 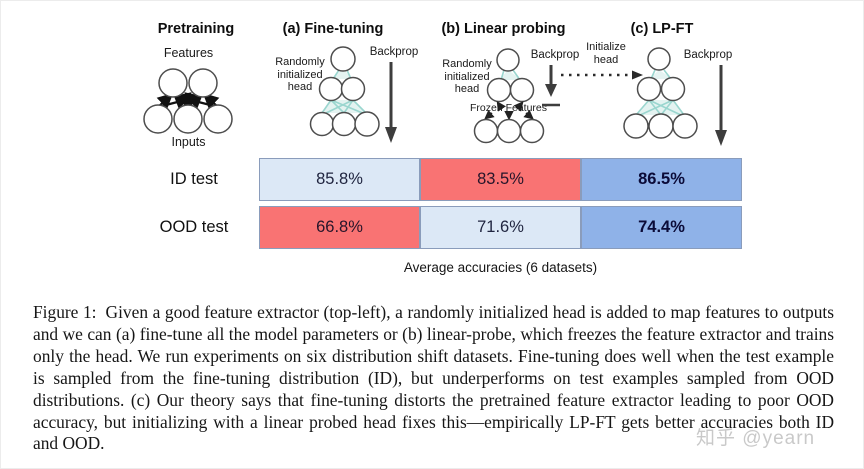 I want to click on panel-pretraining: Pretraining Features Inputs, so click(x=196, y=83).